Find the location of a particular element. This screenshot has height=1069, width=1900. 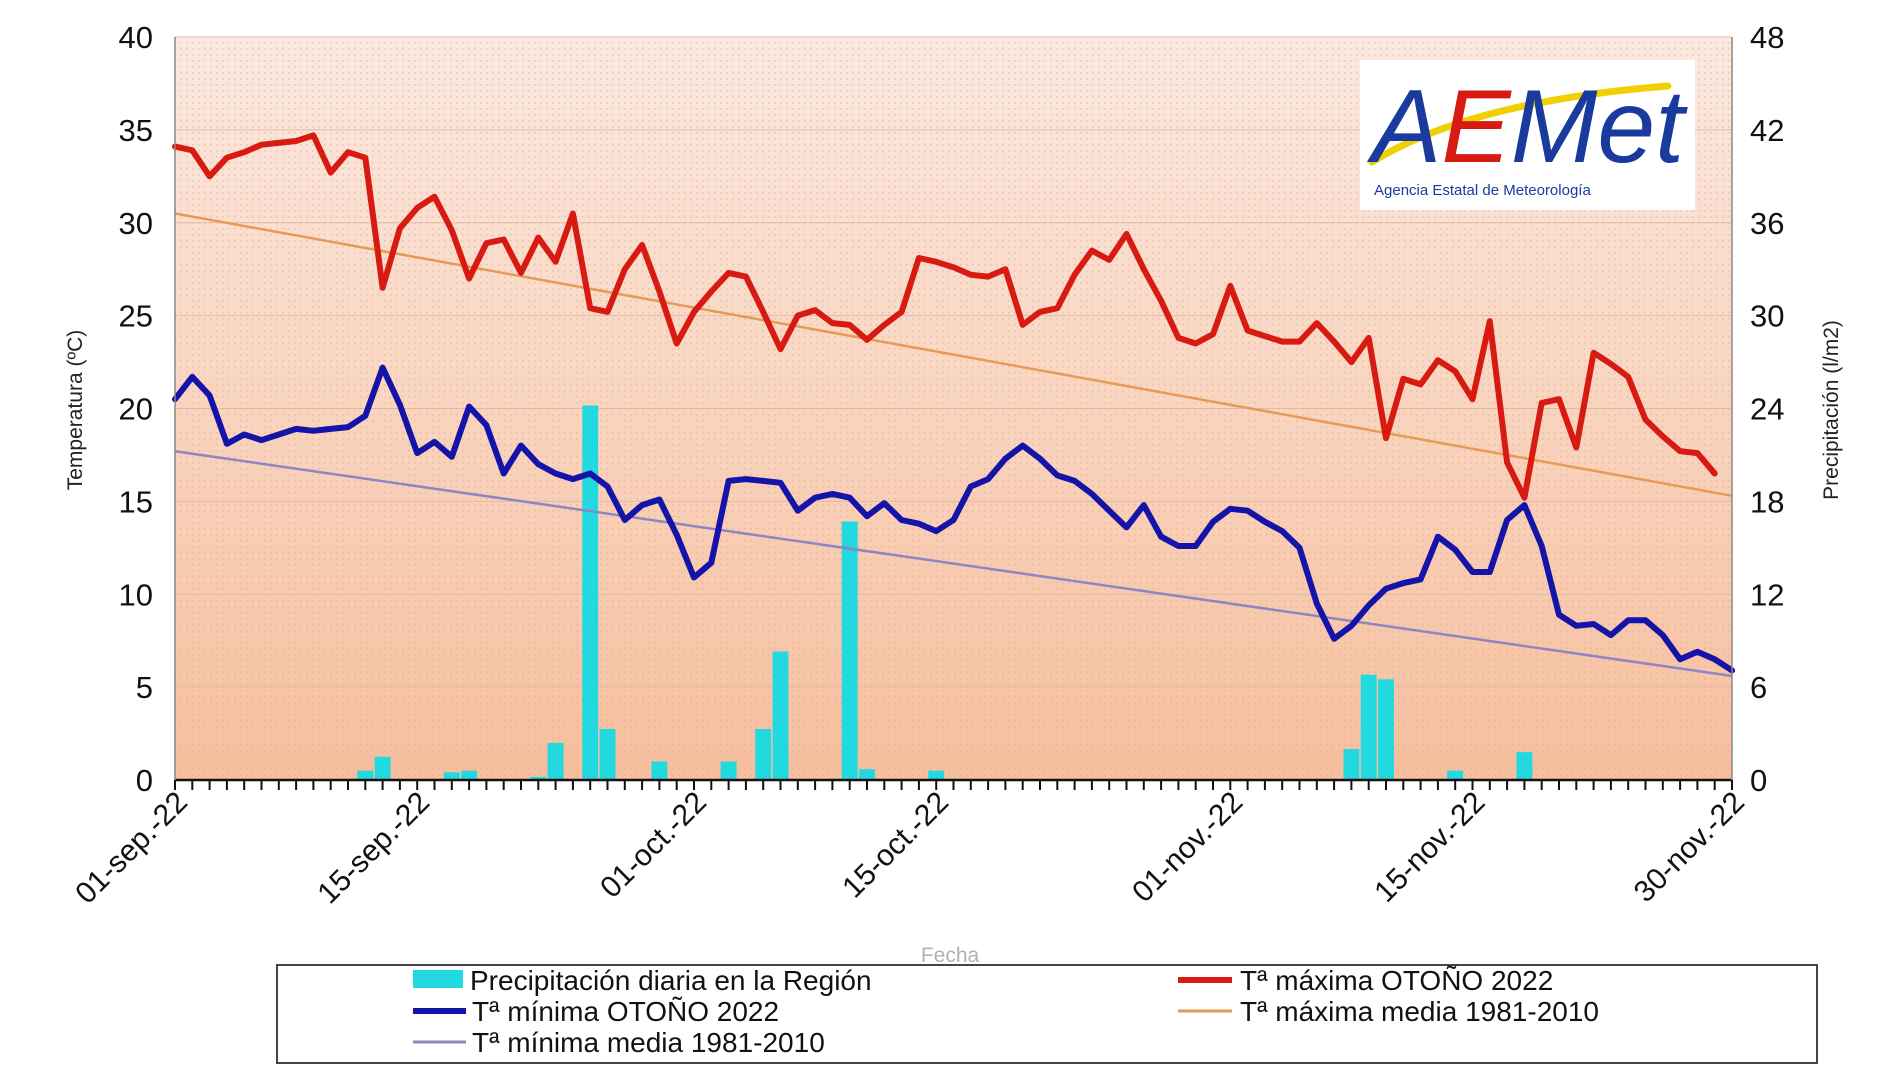

y-tick-labels-left: 0 5 10 15 20 25 30 35 40 is located at coordinates (136, 409).